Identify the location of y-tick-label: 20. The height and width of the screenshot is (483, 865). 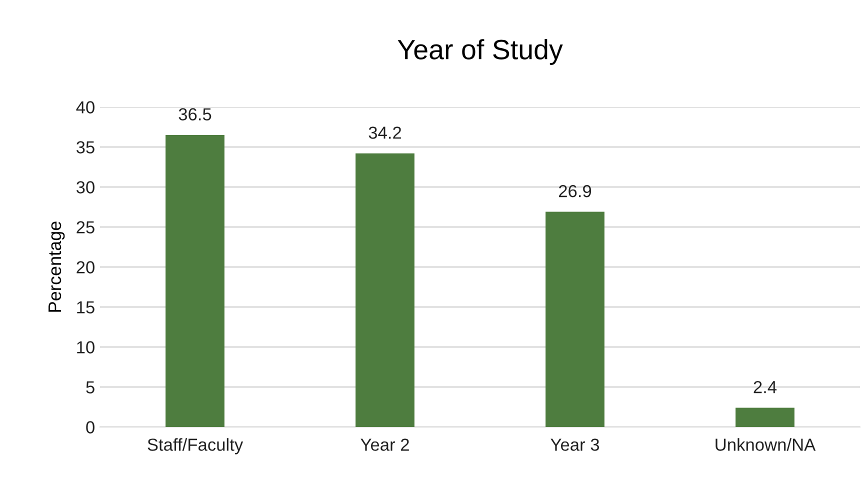
(85, 267).